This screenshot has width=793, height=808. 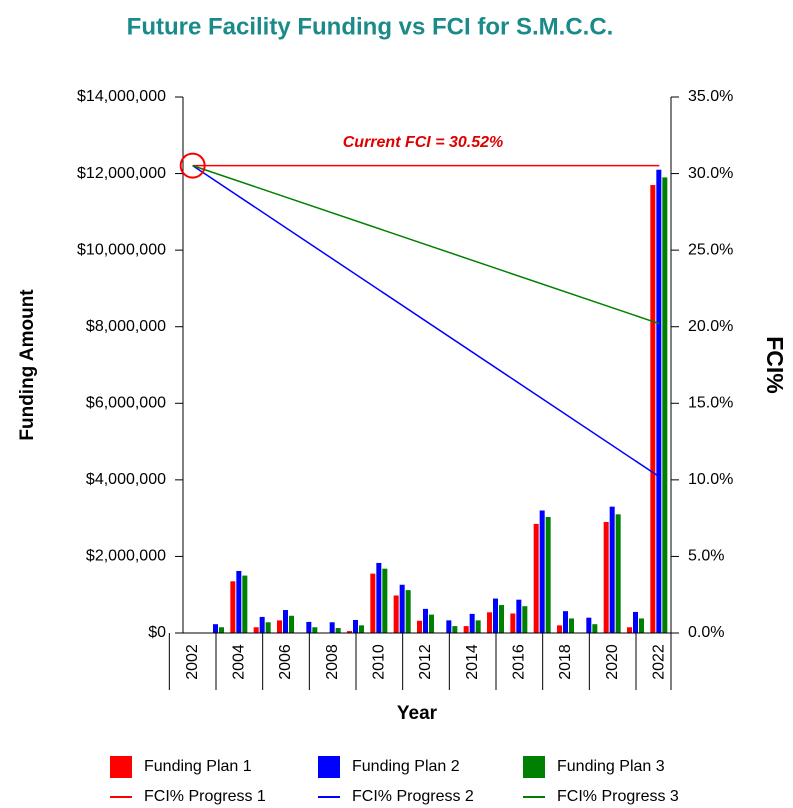 I want to click on x-tick-label: 2012, so click(x=425, y=662).